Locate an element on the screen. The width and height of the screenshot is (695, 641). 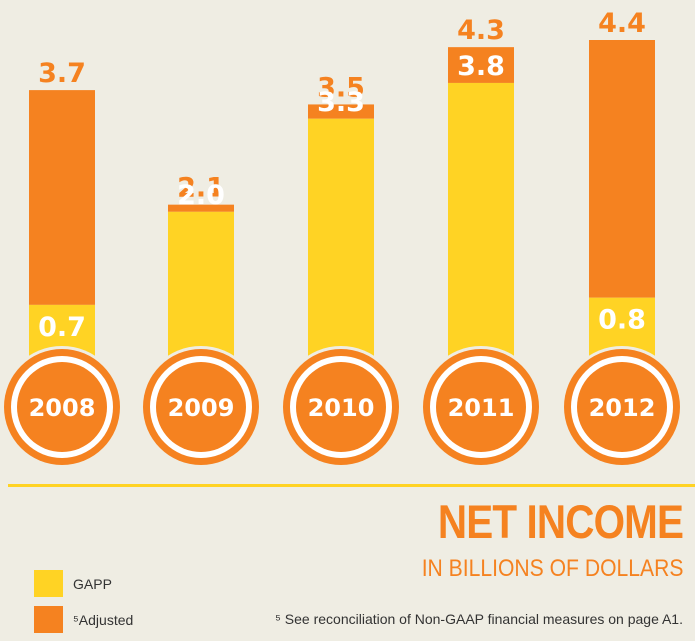
year-circle-inner-2009 is located at coordinates (201, 407).